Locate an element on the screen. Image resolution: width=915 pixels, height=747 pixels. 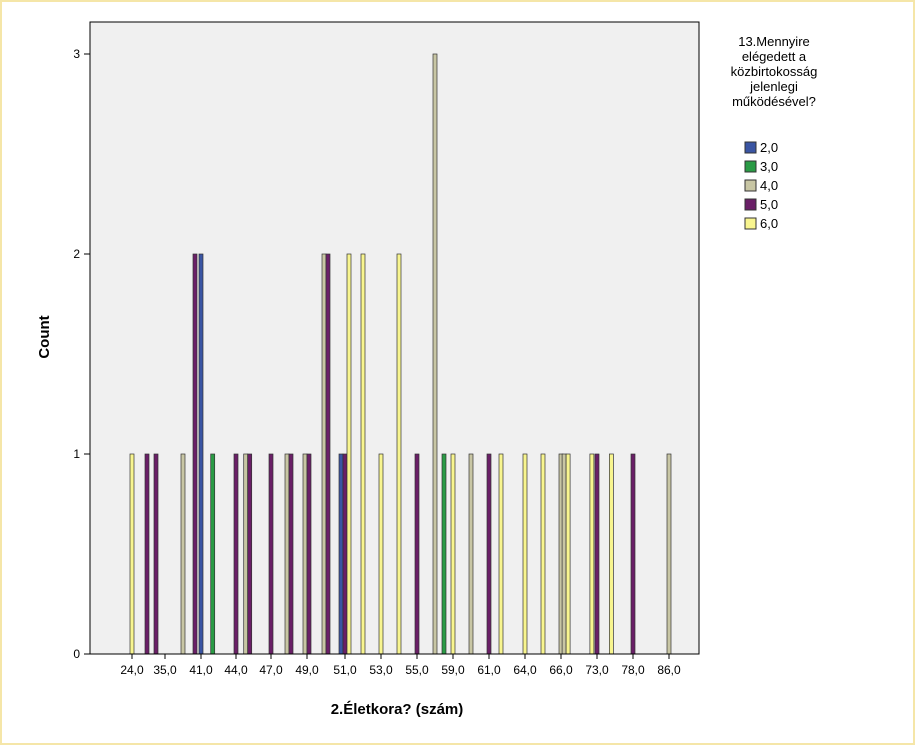
x-tick-label: 35,0 is located at coordinates (165, 670).